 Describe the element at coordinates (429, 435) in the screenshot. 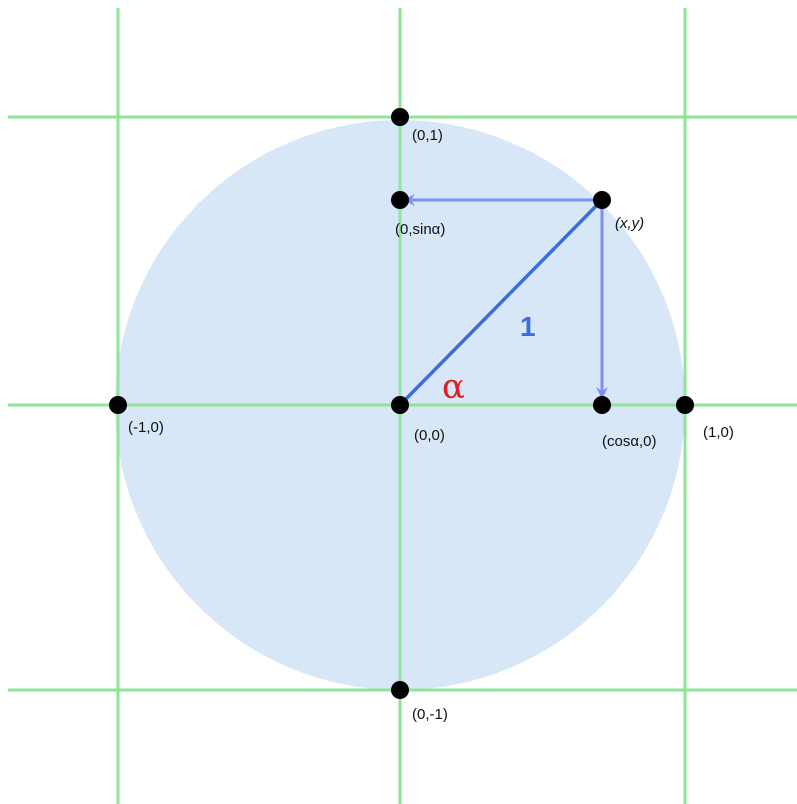

I see `point-label: (0,0)` at that location.